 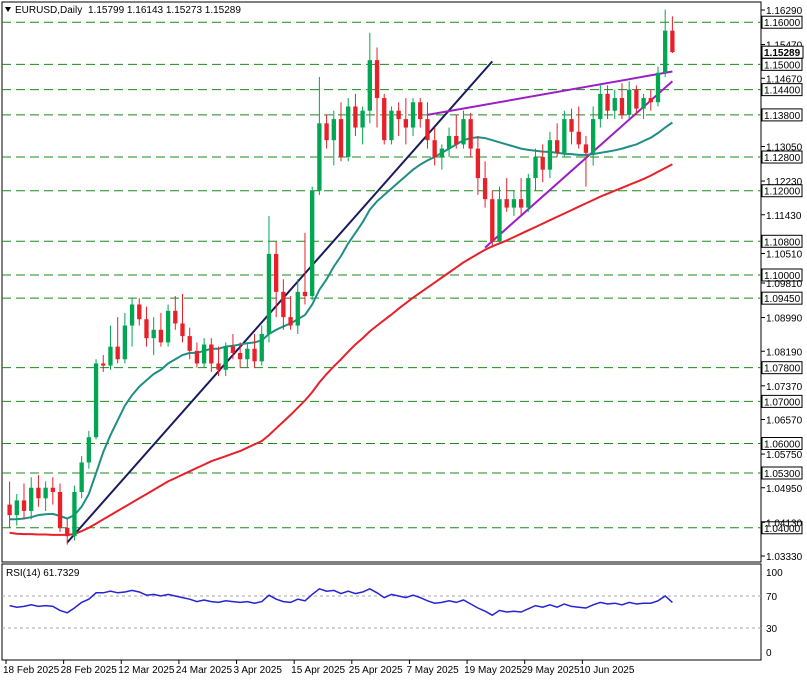 I want to click on price-tick-label: 1.07370, so click(x=784, y=387).